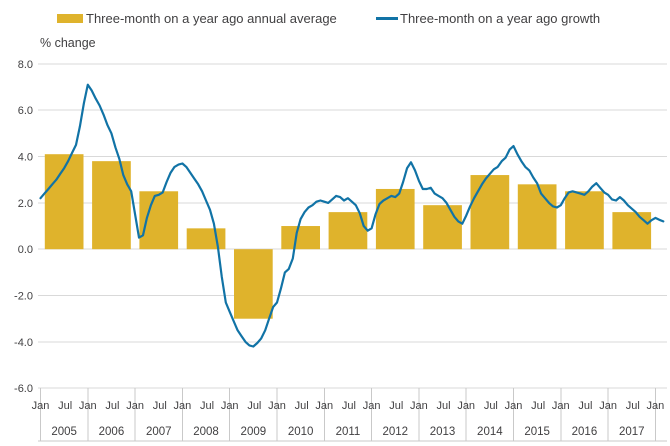 The width and height of the screenshot is (670, 446). Describe the element at coordinates (395, 432) in the screenshot. I see `year-tick-label: 2012` at that location.